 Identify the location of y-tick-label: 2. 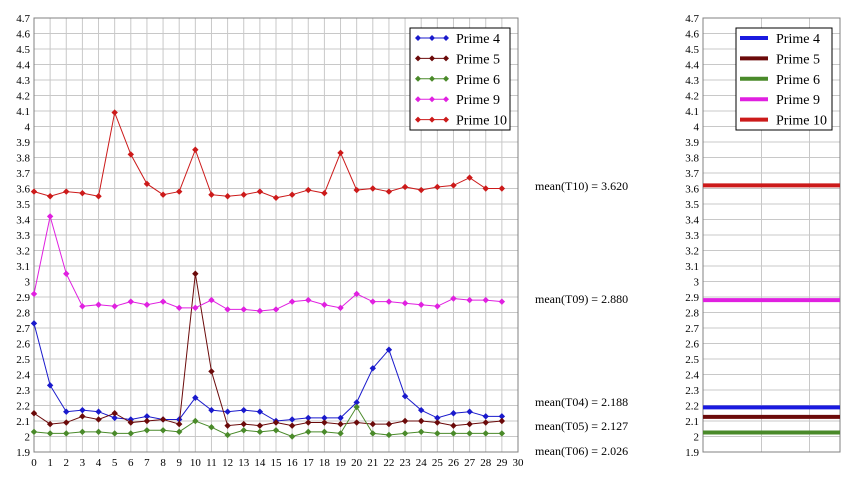
(697, 438).